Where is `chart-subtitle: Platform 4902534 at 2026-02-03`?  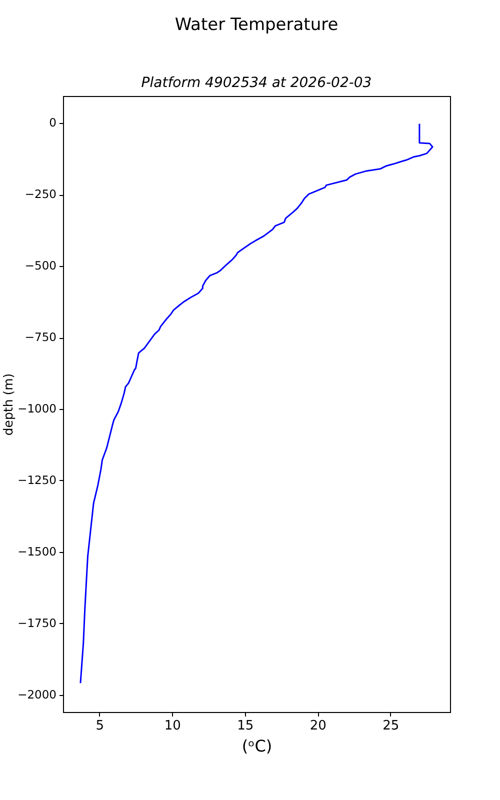 chart-subtitle: Platform 4902534 at 2026-02-03 is located at coordinates (256, 83).